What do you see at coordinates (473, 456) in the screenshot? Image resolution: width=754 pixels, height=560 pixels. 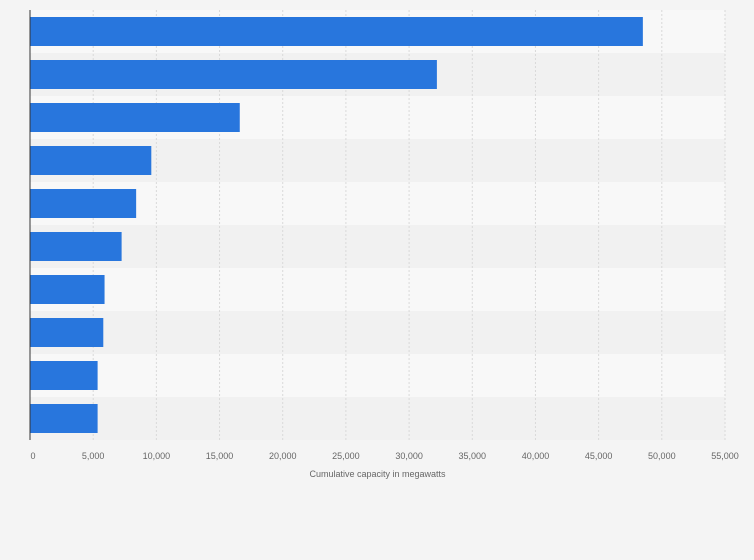 I see `x-tick-label: 35,000` at bounding box center [473, 456].